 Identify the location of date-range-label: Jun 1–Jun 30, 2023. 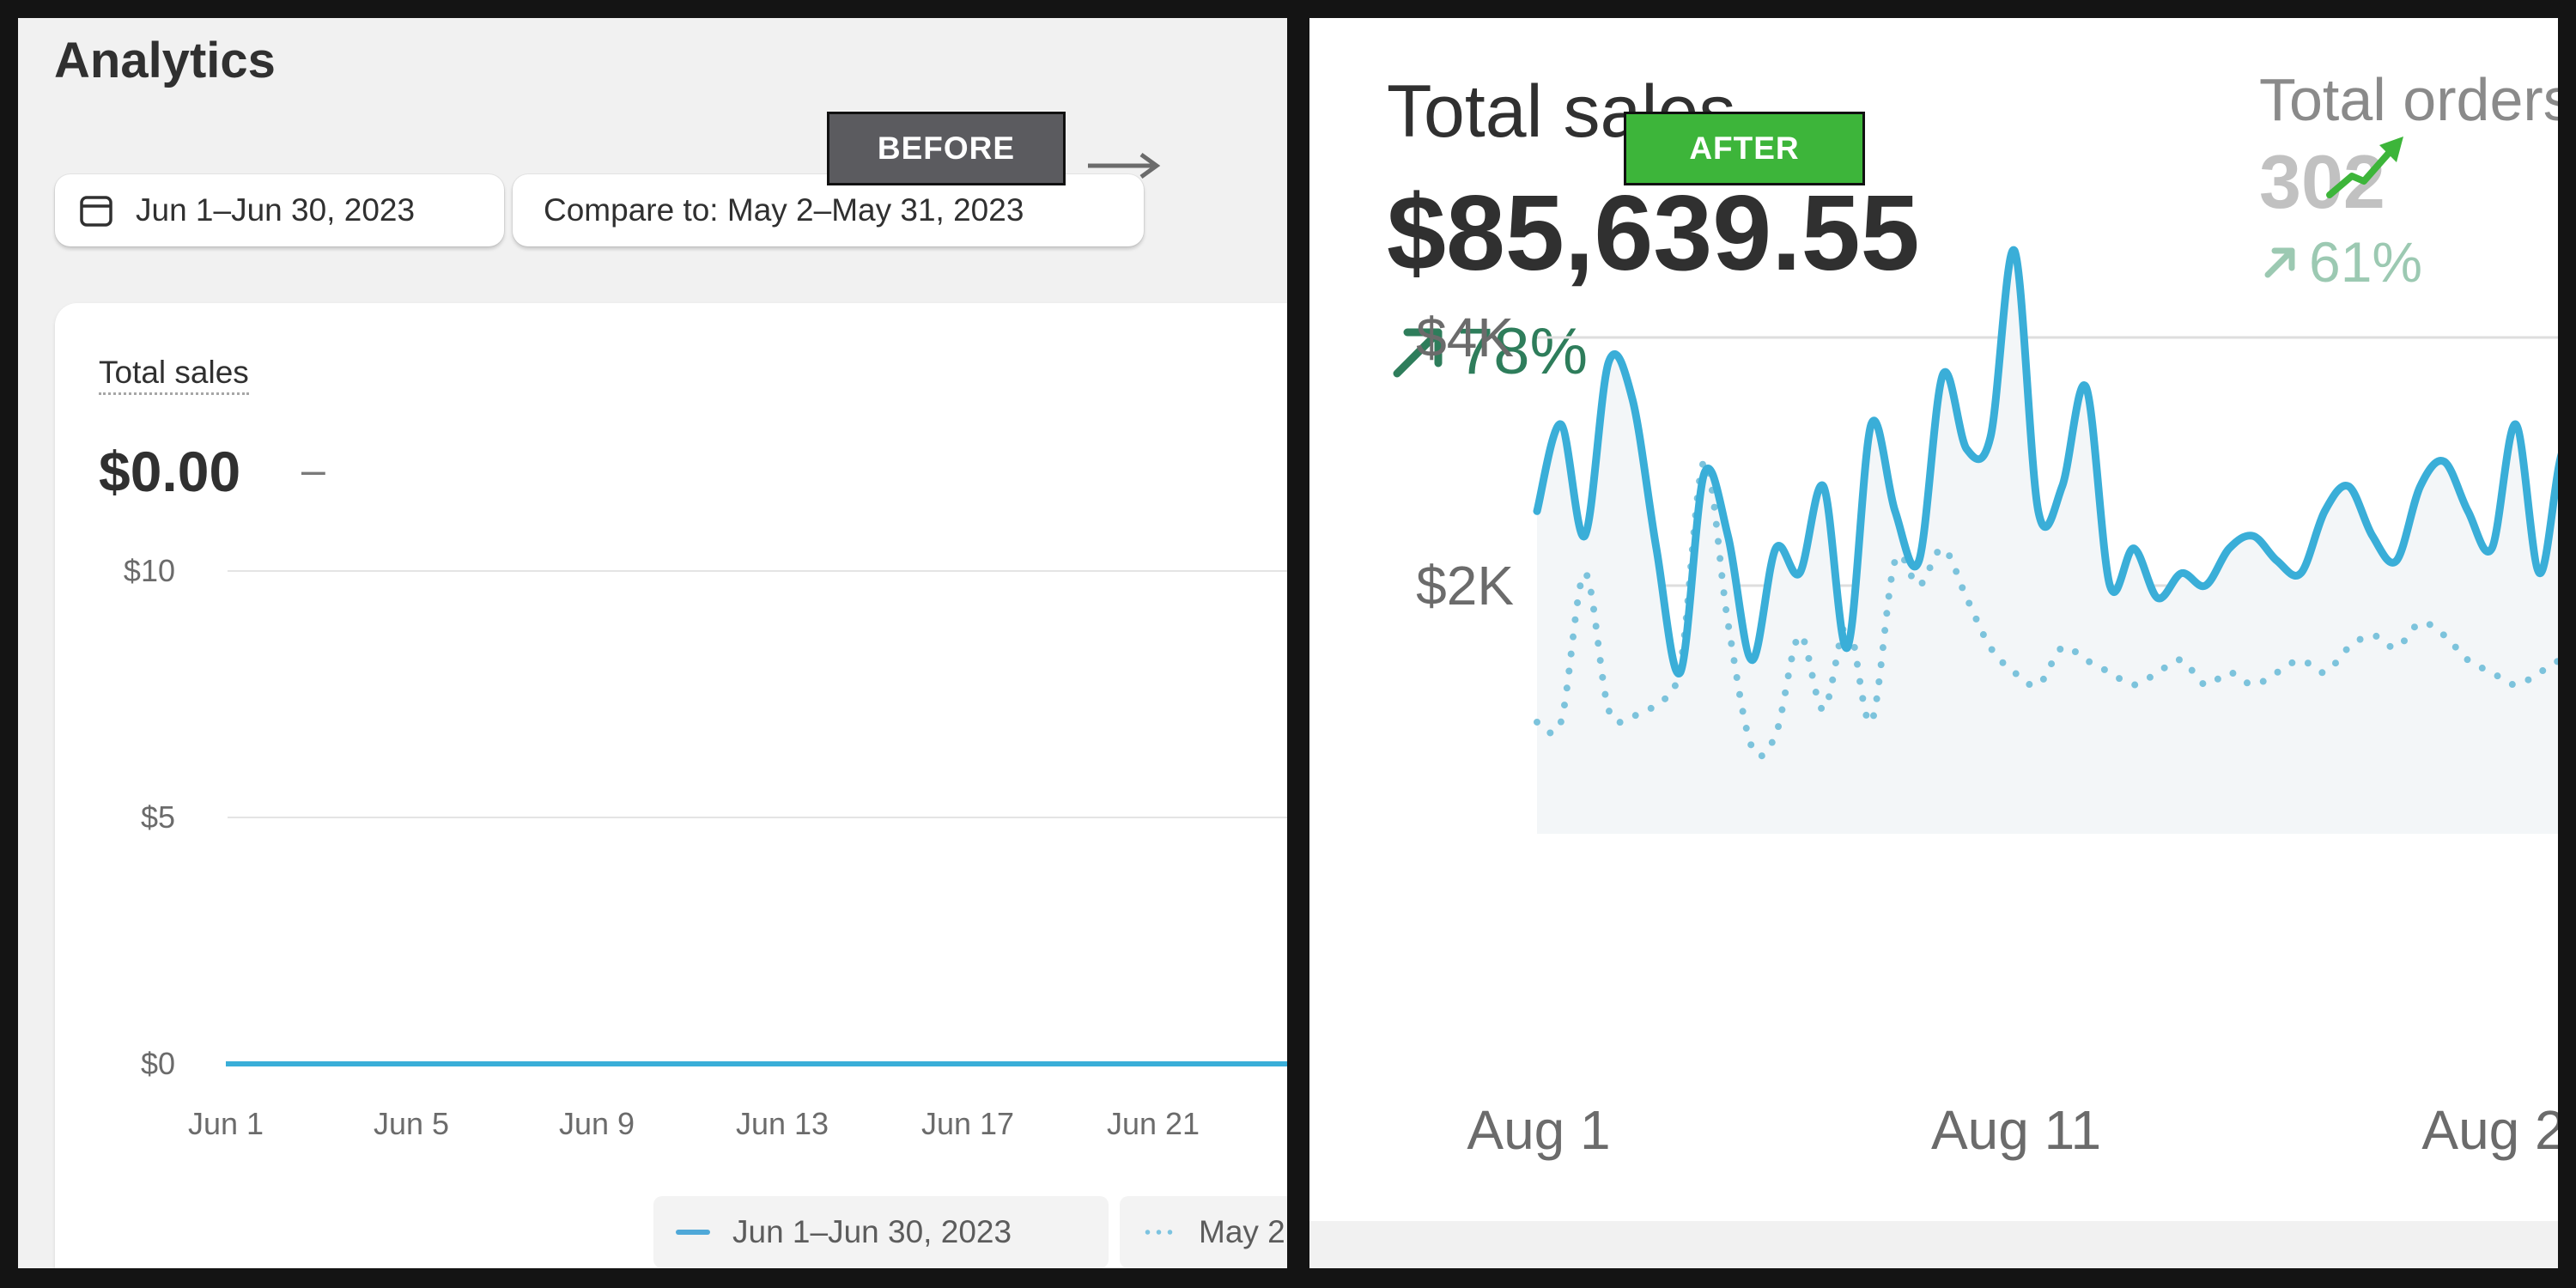
(276, 210).